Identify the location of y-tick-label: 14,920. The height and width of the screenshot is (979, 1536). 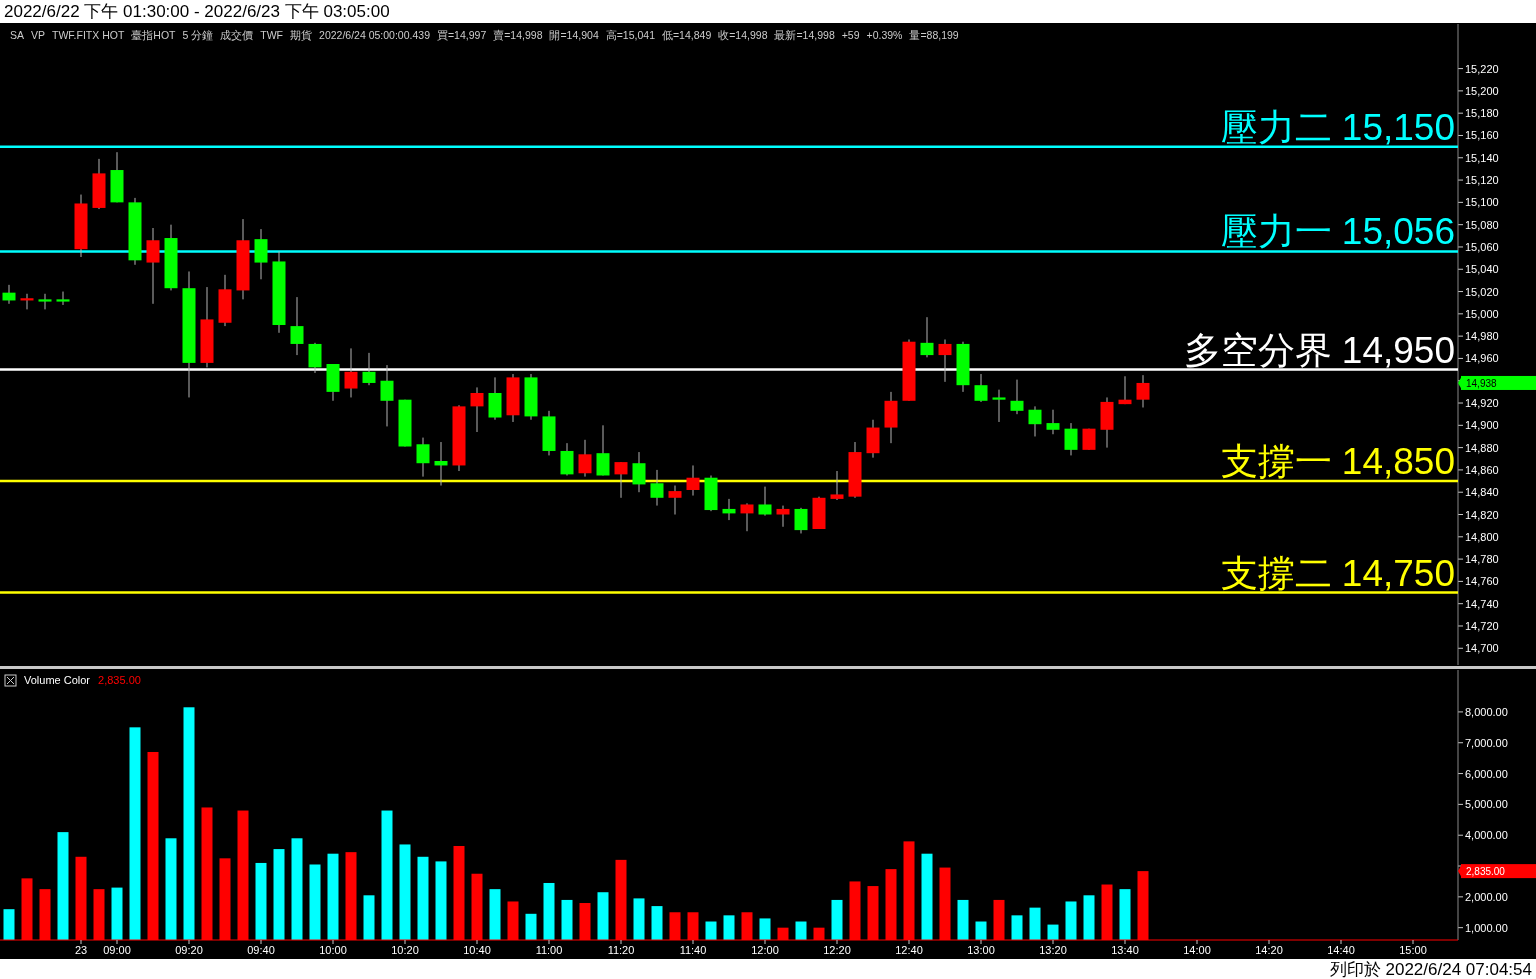
(1482, 403).